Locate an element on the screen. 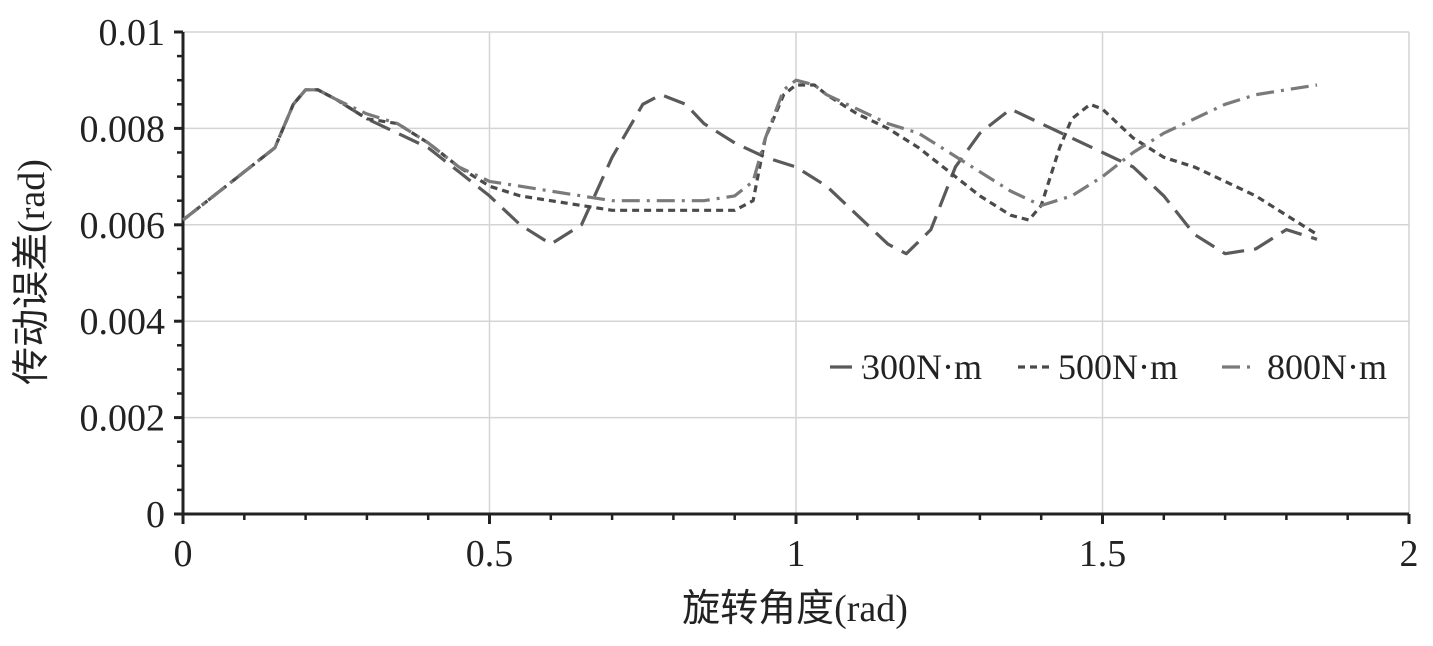 The image size is (1433, 646). y-tick-label: 0.01 is located at coordinates (132, 33).